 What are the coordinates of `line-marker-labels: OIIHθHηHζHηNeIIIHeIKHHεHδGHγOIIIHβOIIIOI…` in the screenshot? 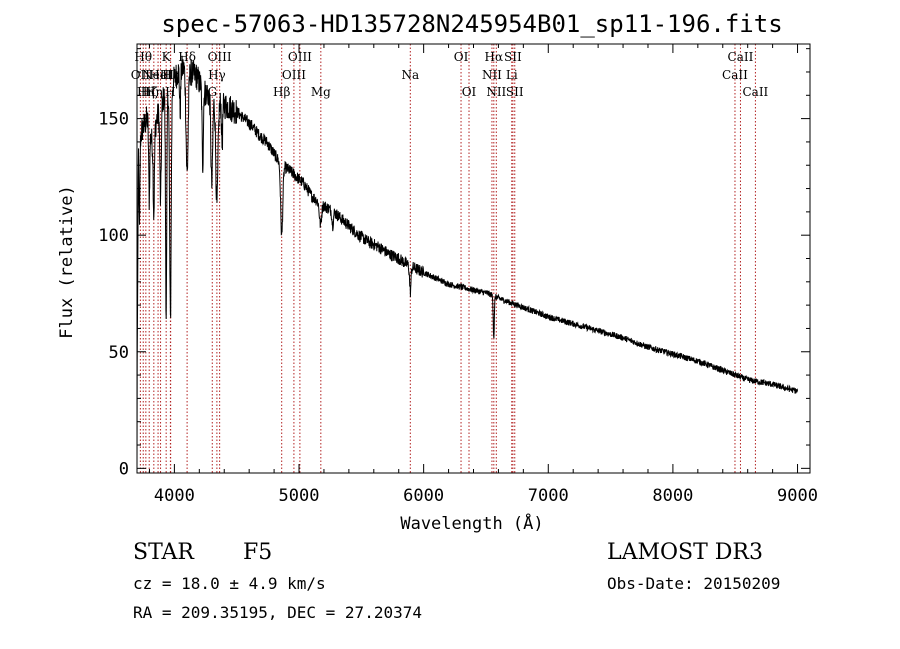 It's located at (450, 74).